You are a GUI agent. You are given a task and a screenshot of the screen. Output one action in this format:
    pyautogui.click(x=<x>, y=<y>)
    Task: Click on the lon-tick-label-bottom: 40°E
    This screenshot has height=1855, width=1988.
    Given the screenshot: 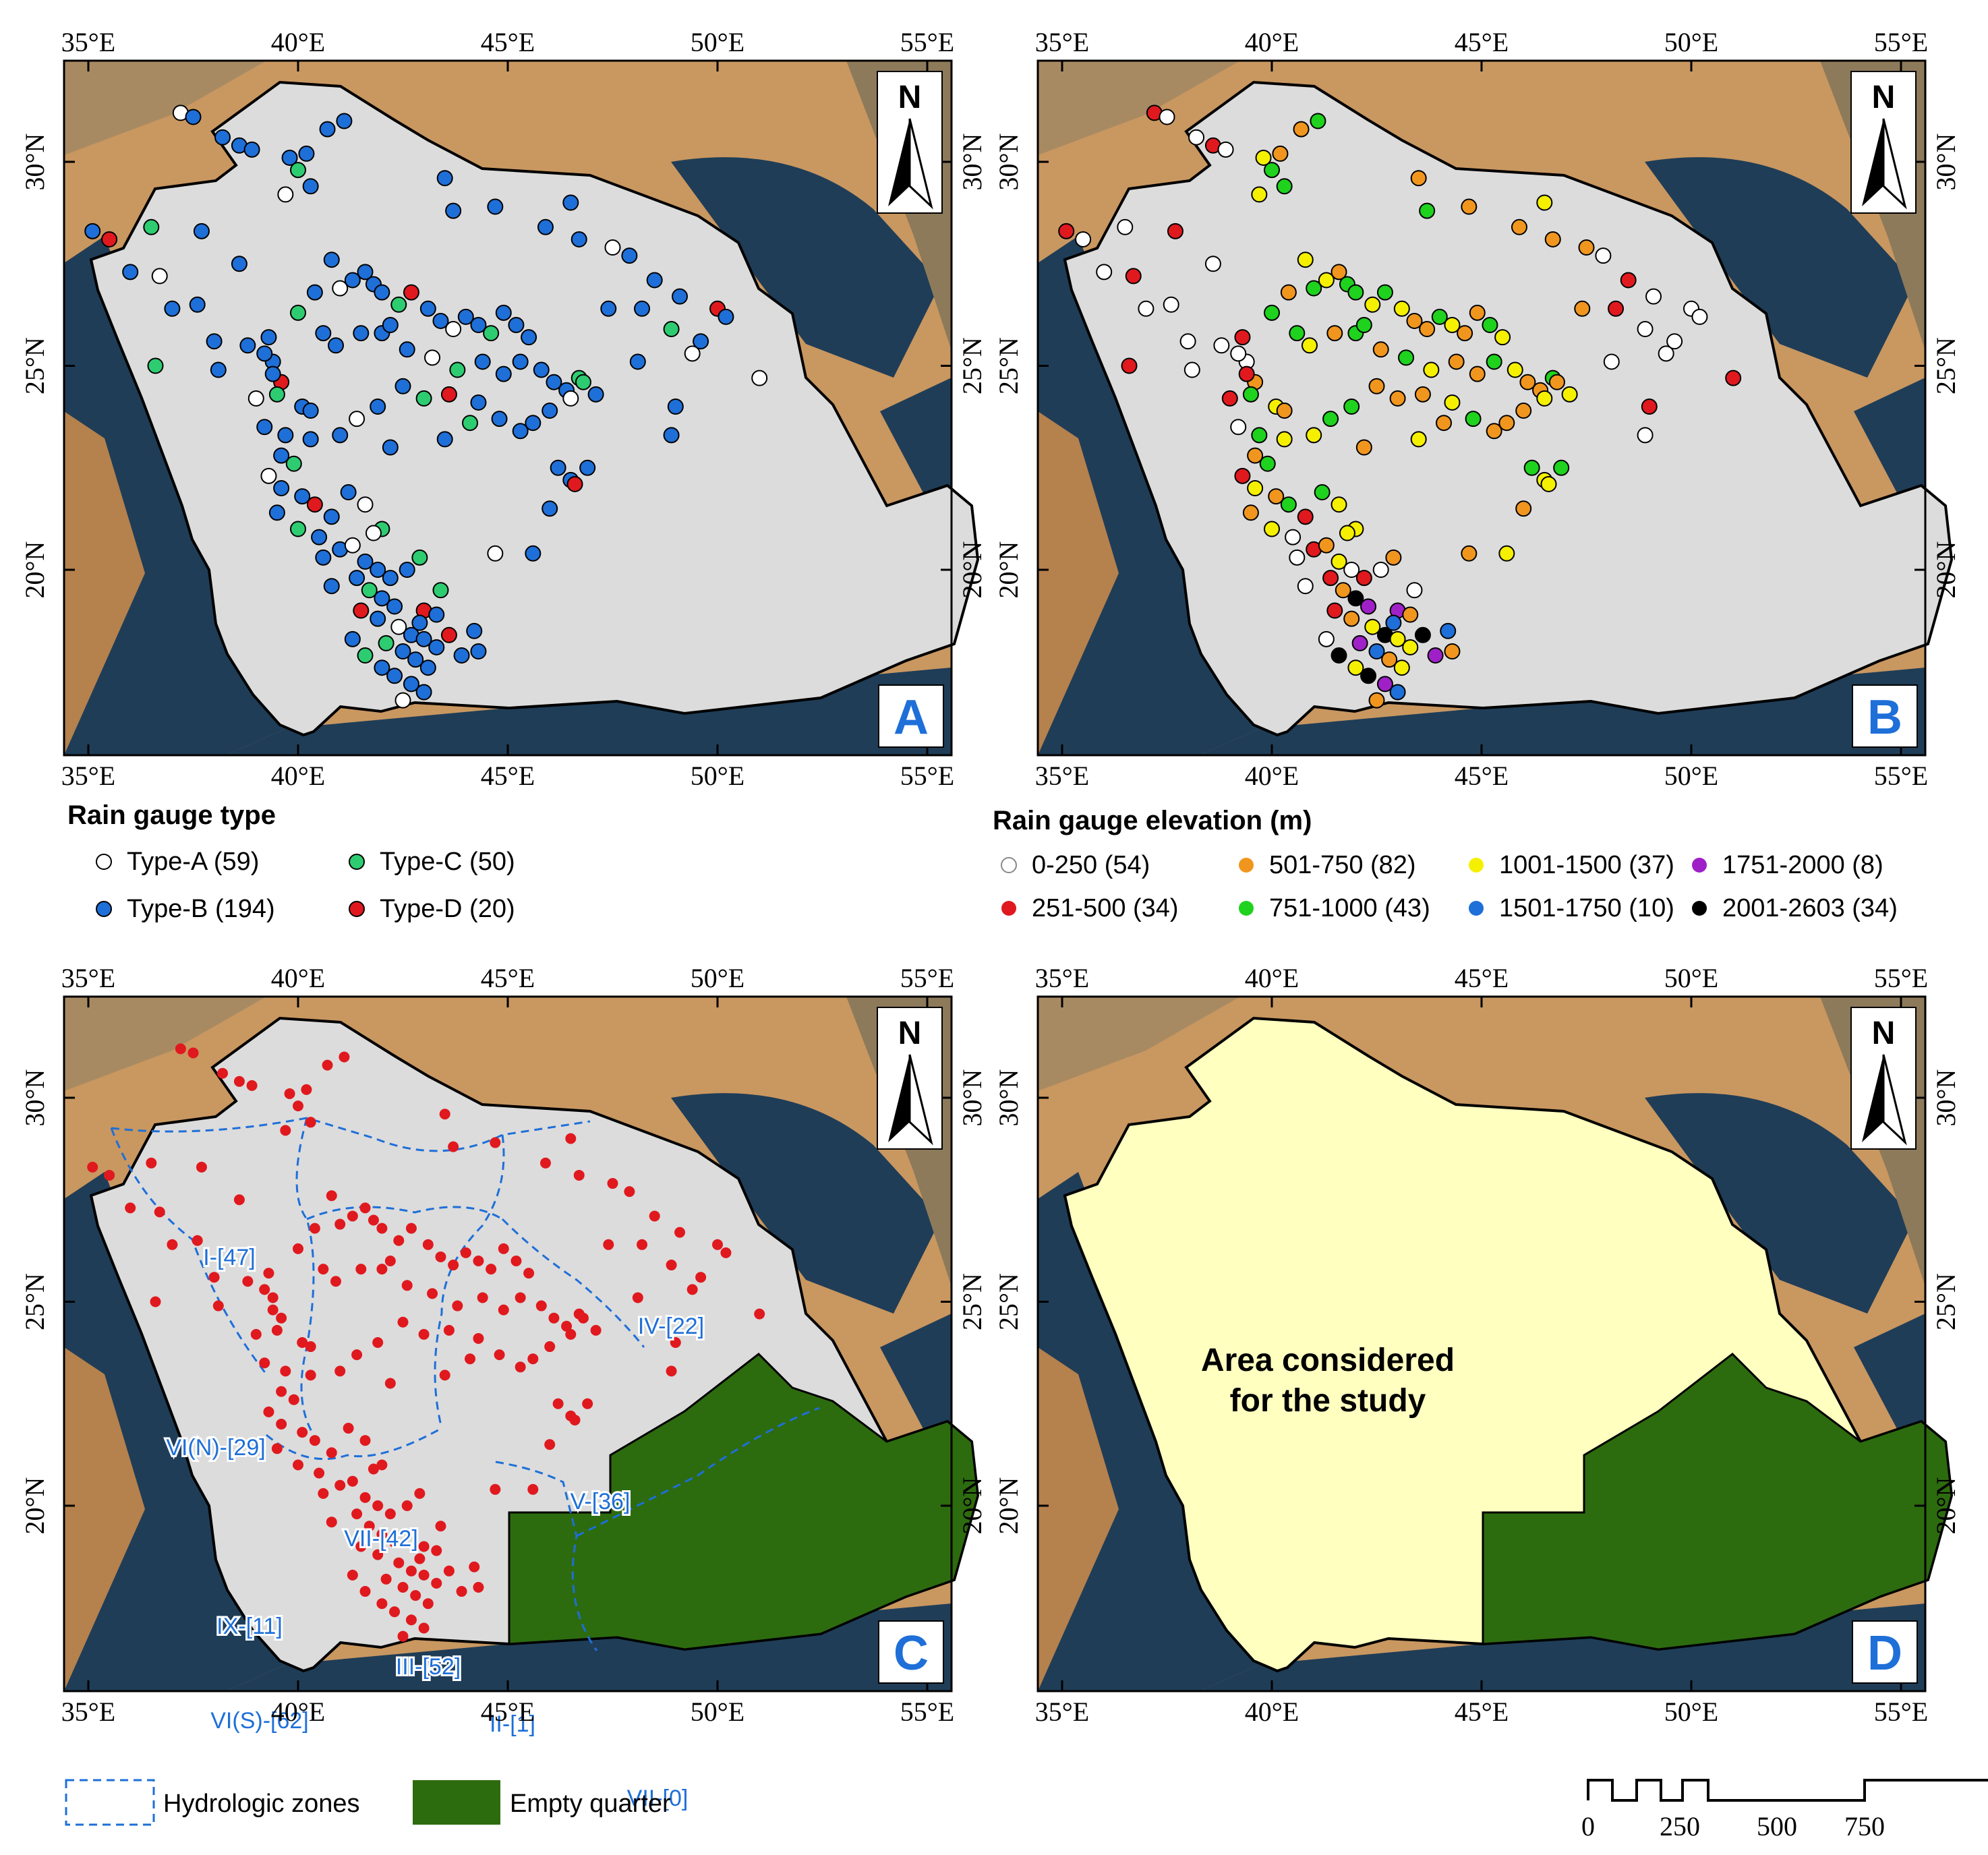 What is the action you would take?
    pyautogui.click(x=1272, y=776)
    